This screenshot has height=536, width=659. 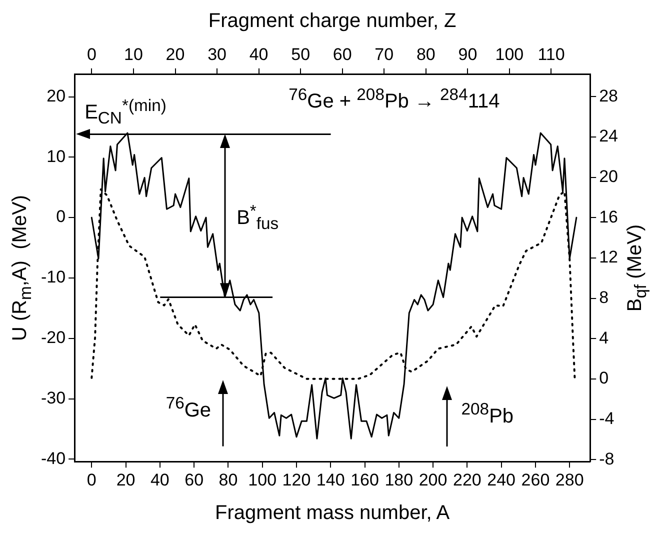 What do you see at coordinates (608, 176) in the screenshot?
I see `y2-tick-label: 20` at bounding box center [608, 176].